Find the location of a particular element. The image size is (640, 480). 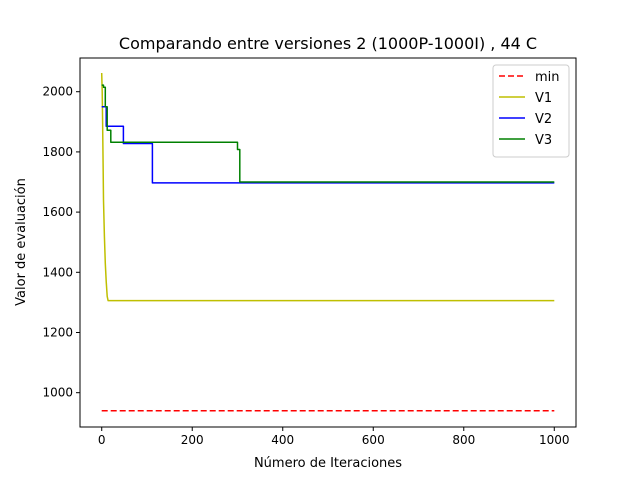

y-tick-label: 1200 is located at coordinates (57, 332).